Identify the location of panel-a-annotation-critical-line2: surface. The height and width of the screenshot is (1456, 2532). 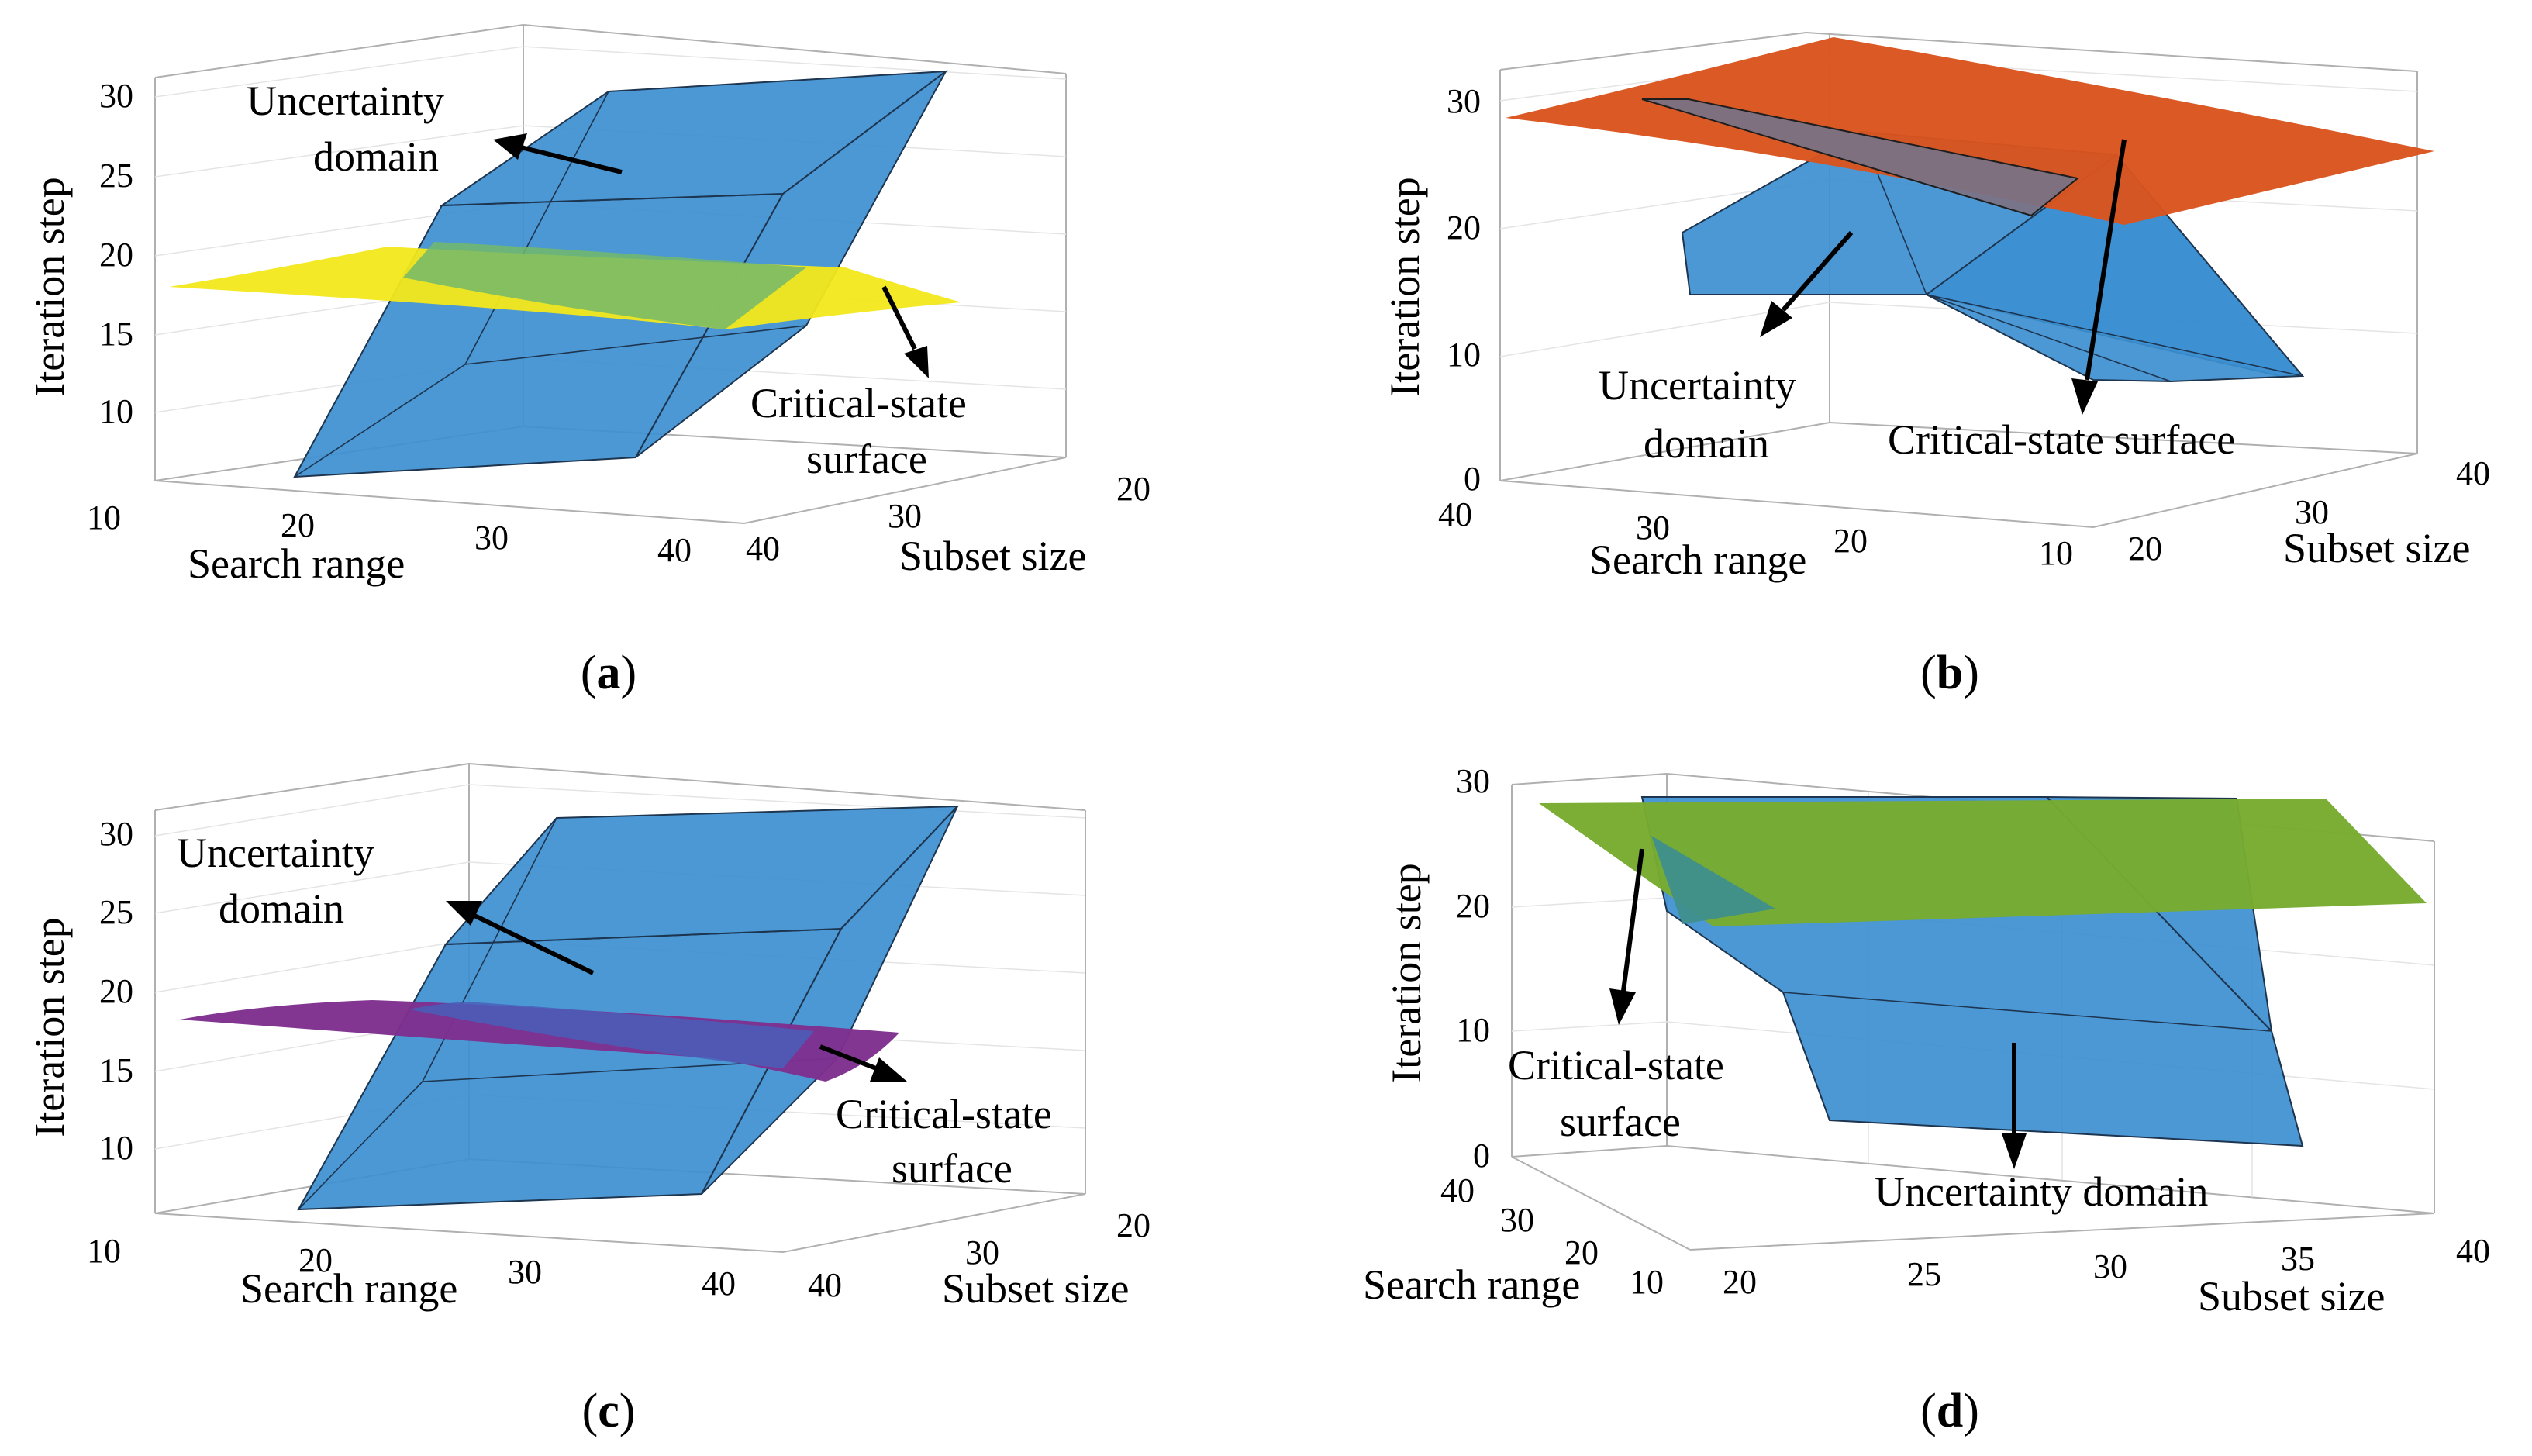
(866, 459).